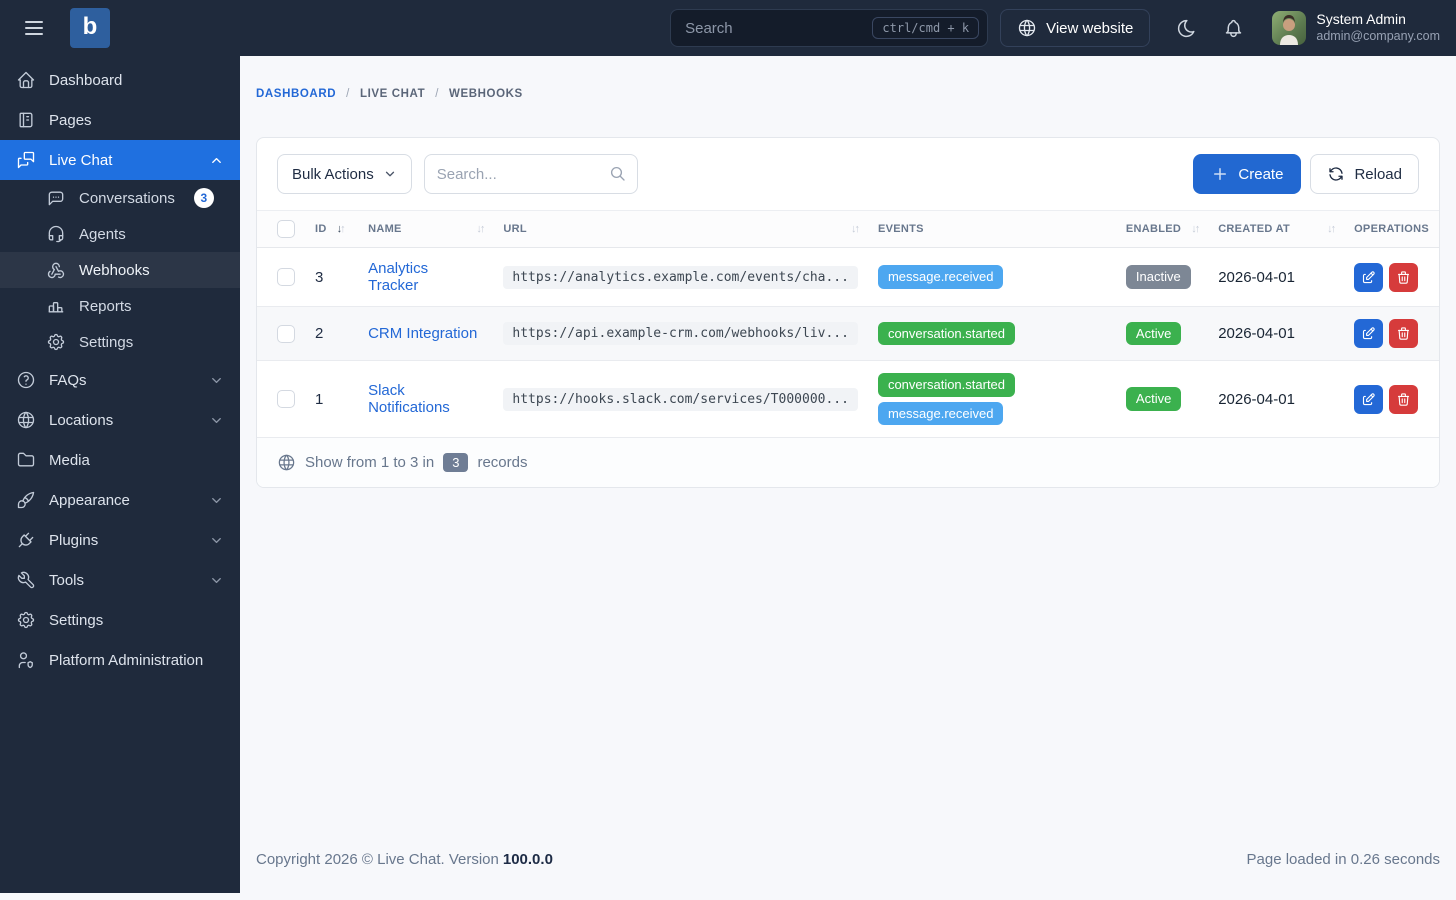  I want to click on webhook-name-link: Slack Notifications, so click(409, 399).